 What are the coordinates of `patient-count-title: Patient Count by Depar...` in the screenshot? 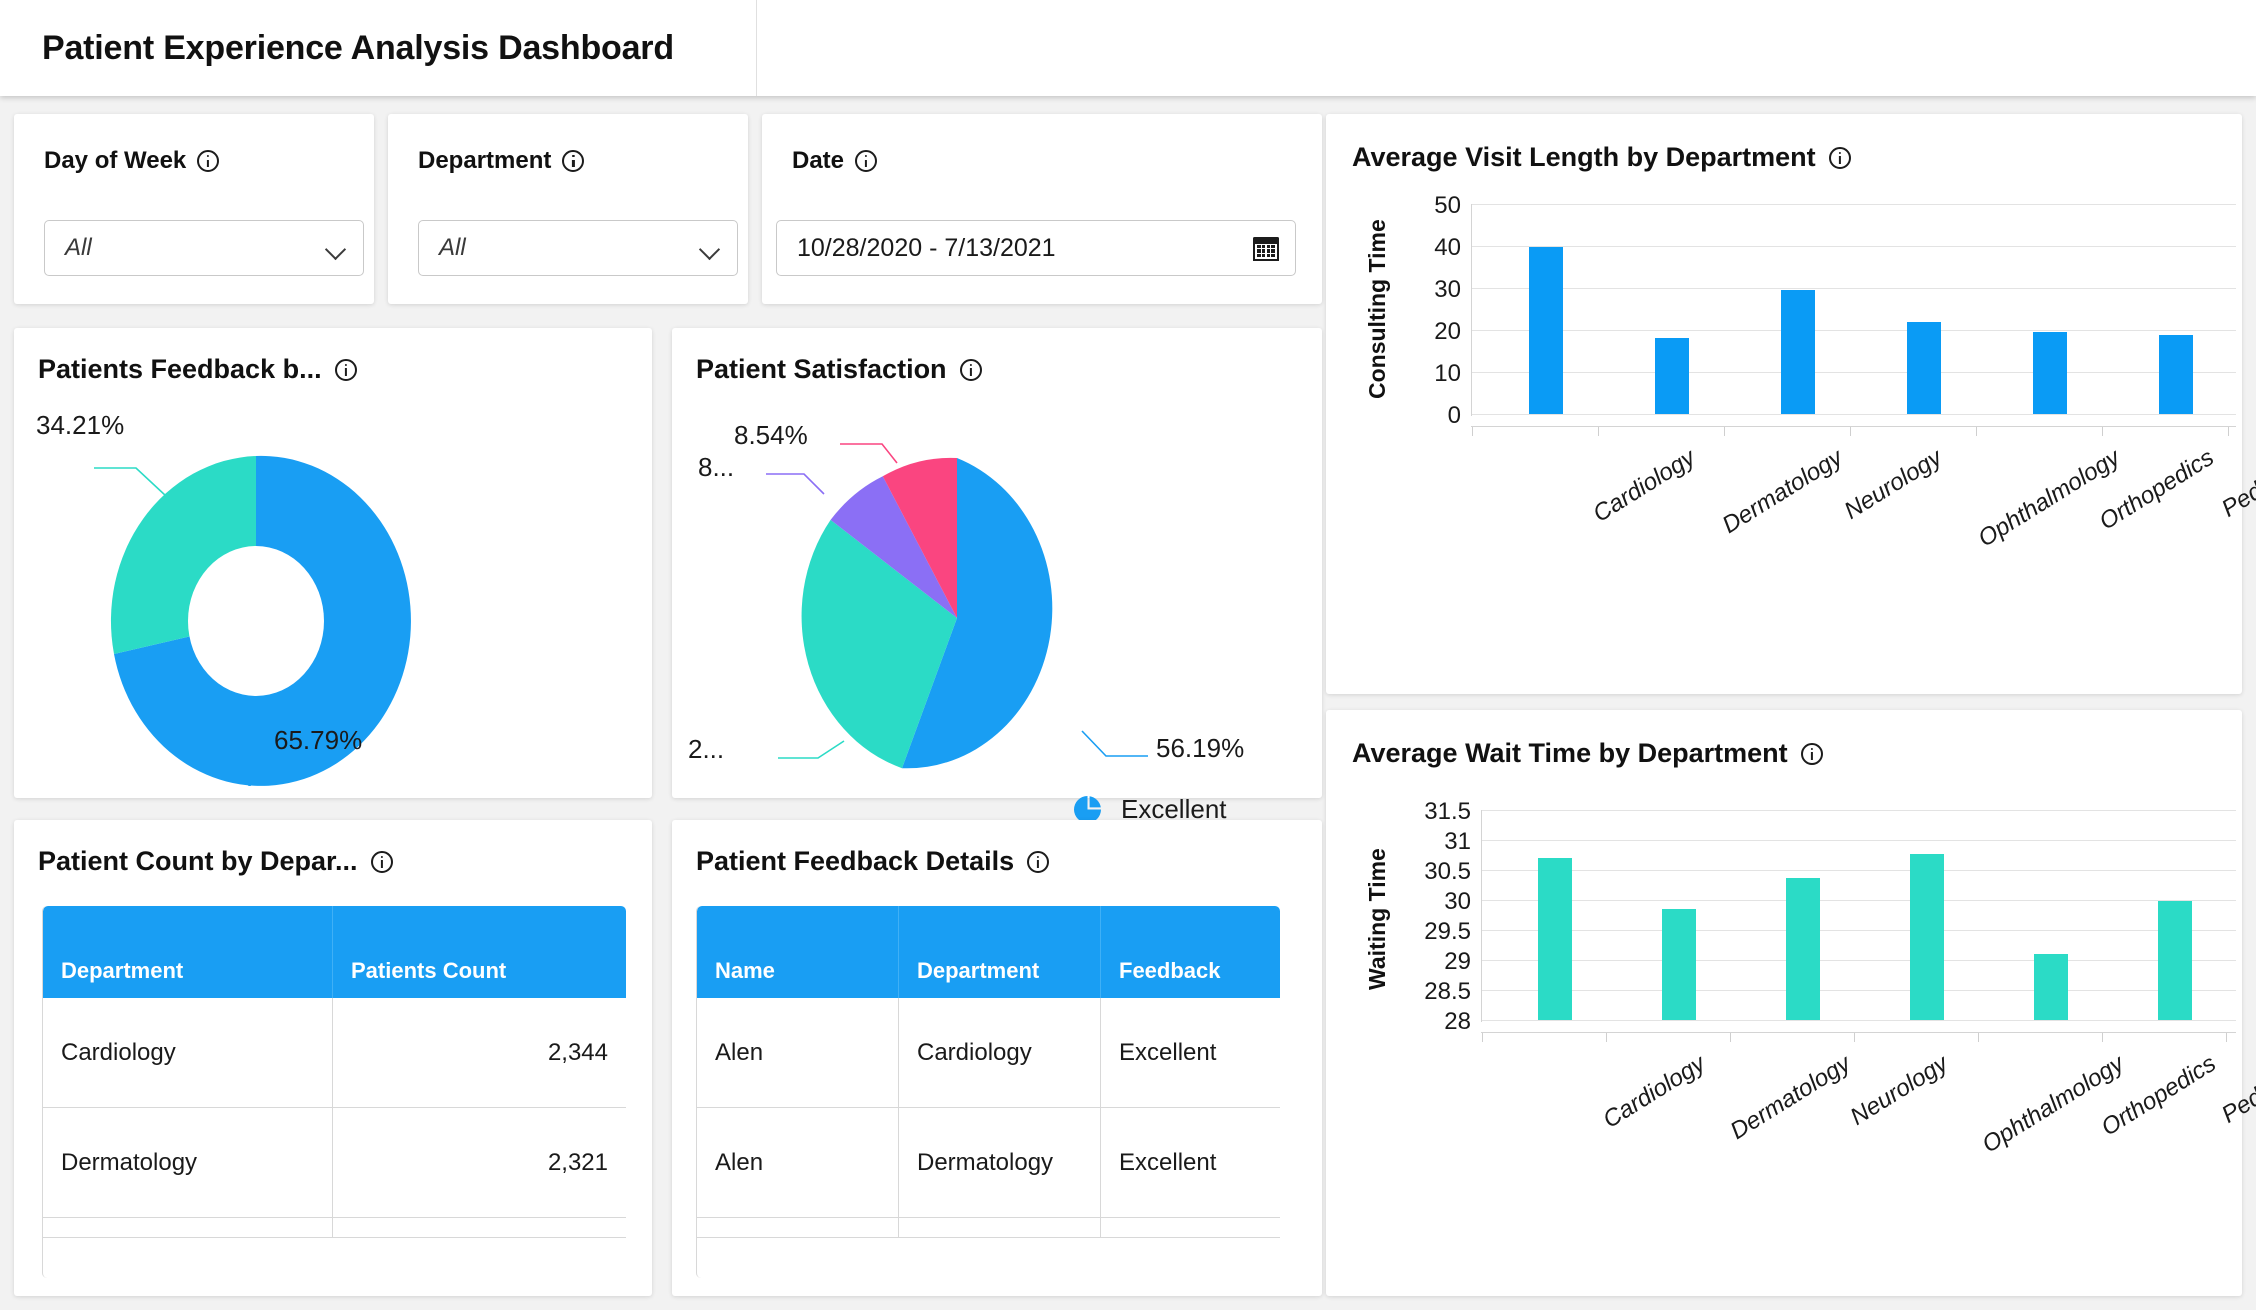 It's located at (198, 861).